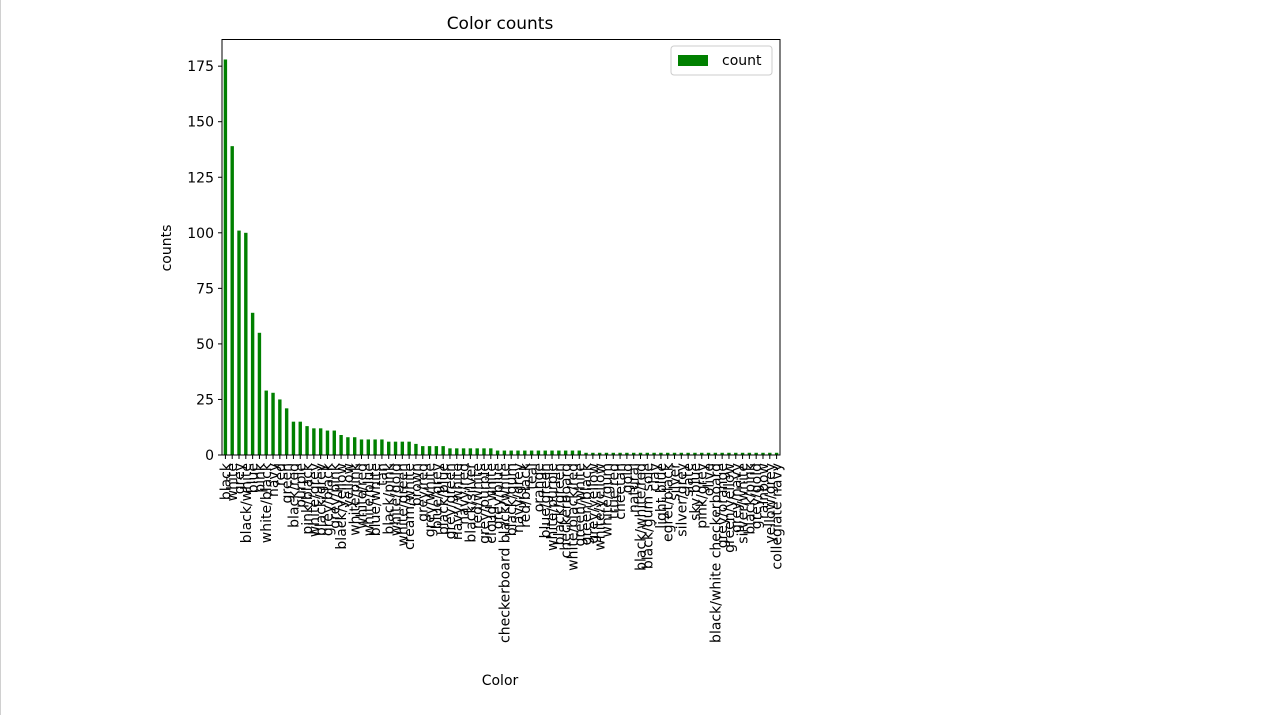 Image resolution: width=1278 pixels, height=715 pixels. I want to click on x-tick-label: grey, so click(240, 478).